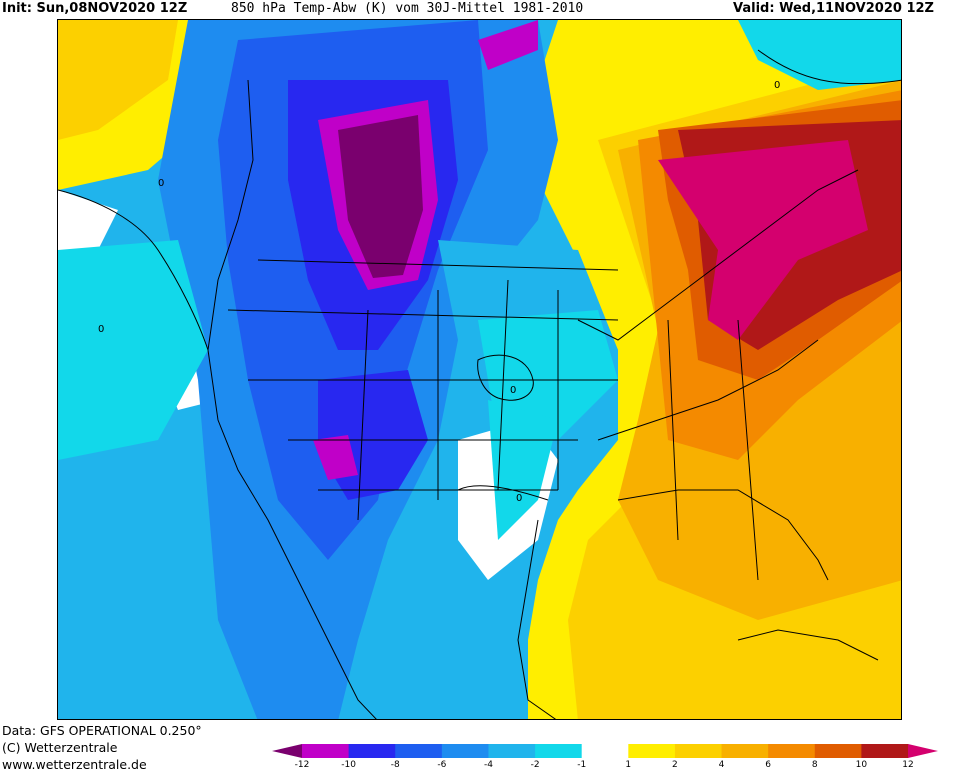  Describe the element at coordinates (348, 765) in the screenshot. I see `legend-tick-label: -10` at that location.